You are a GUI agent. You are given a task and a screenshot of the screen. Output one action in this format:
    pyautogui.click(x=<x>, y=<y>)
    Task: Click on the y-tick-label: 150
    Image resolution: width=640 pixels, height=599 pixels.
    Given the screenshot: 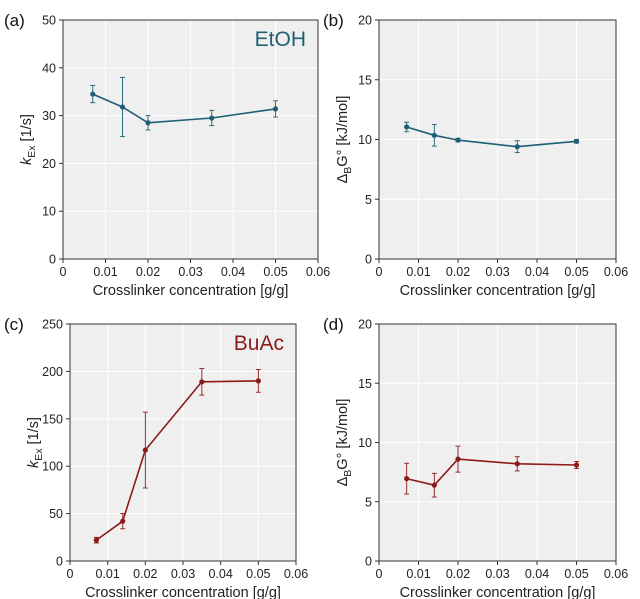 What is the action you would take?
    pyautogui.click(x=52, y=419)
    